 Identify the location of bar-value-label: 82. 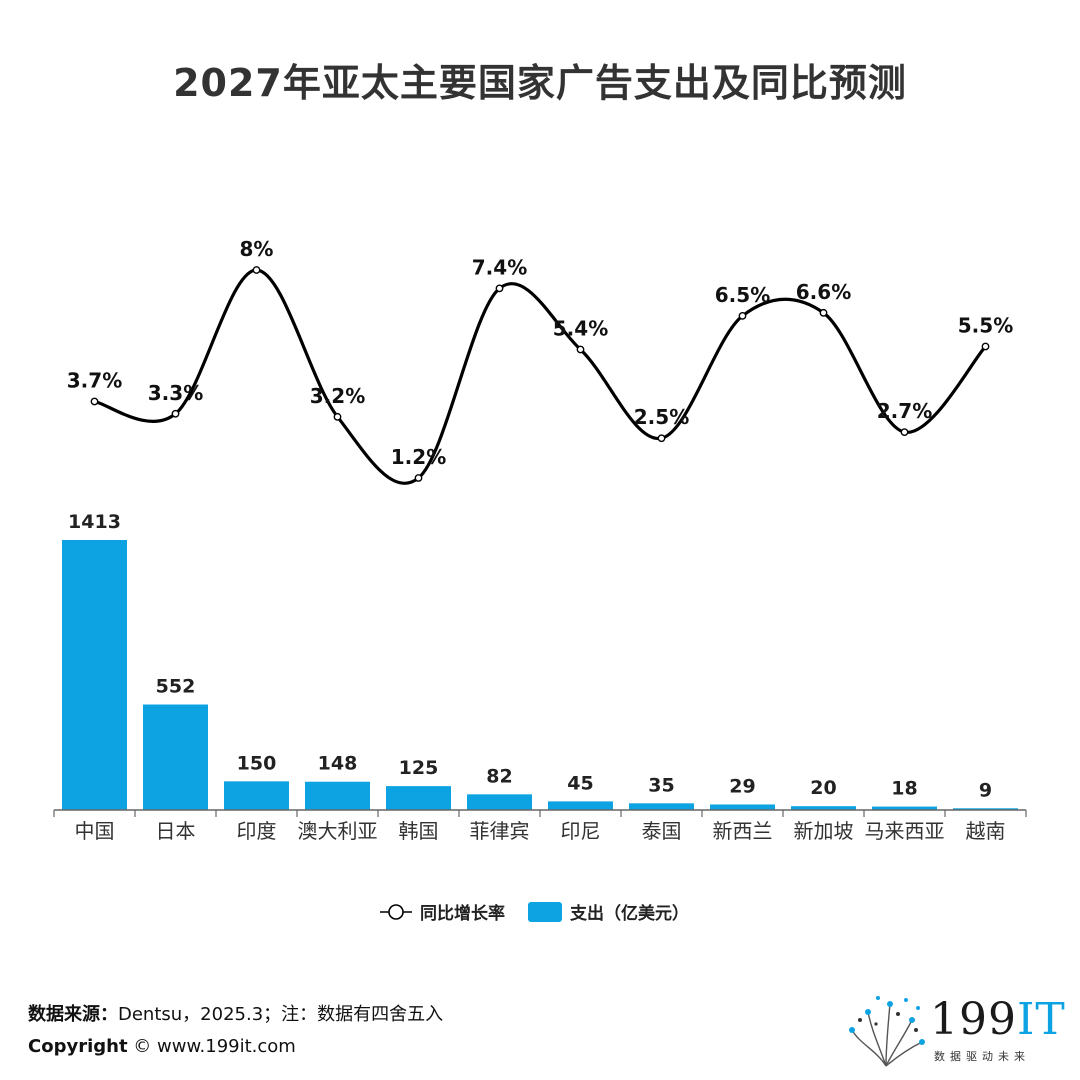
(499, 776).